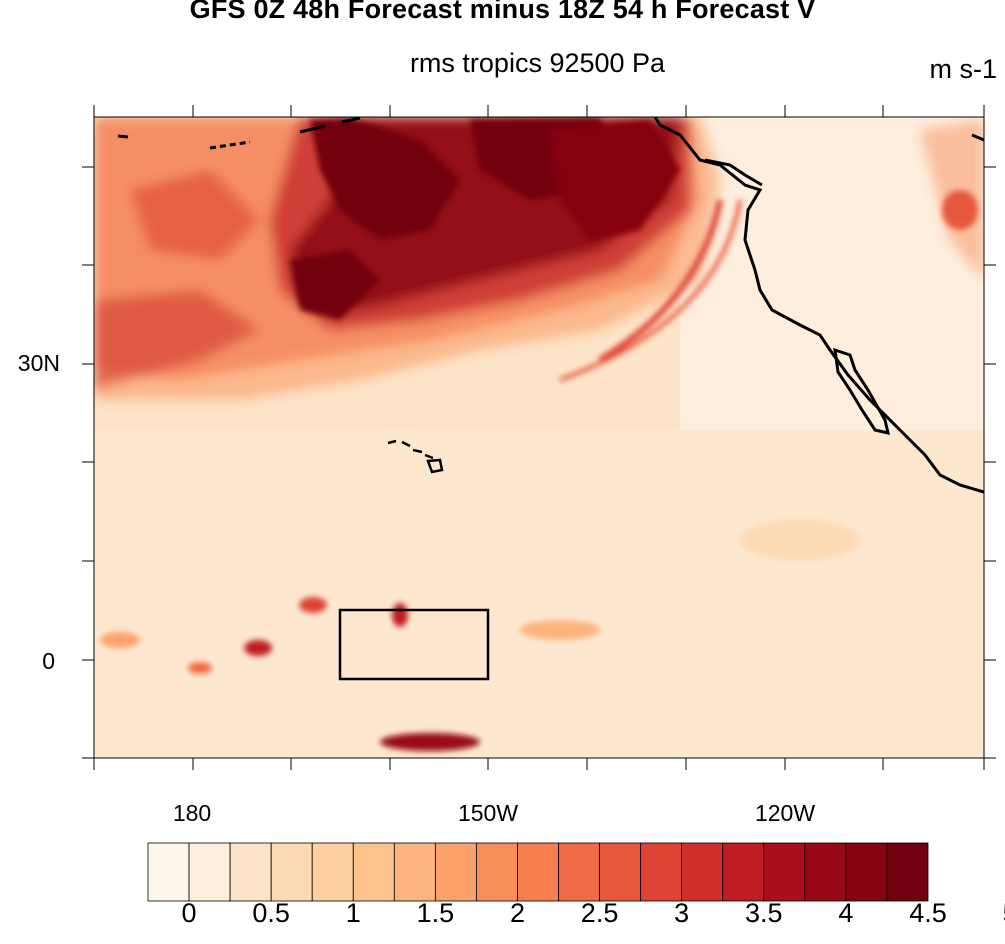 This screenshot has height=944, width=1005. Describe the element at coordinates (271, 913) in the screenshot. I see `colorbar-label: 0.5` at that location.